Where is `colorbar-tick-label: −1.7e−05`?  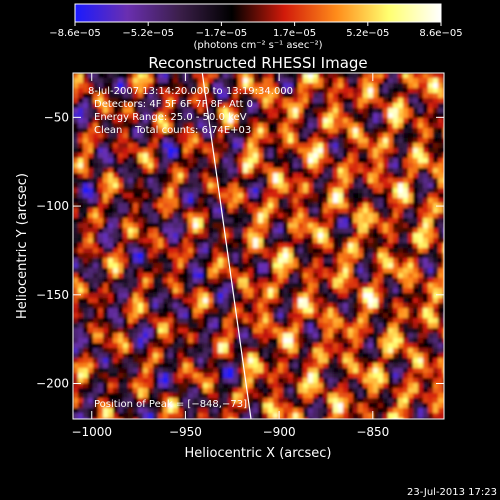
colorbar-tick-label: −1.7e−05 is located at coordinates (222, 33).